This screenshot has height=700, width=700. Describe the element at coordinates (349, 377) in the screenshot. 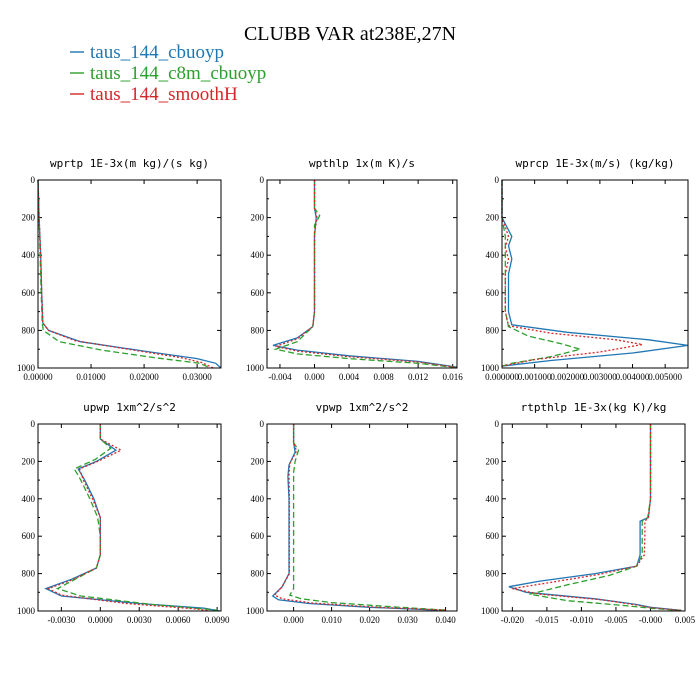

I see `x-tick-label: 0.004` at that location.